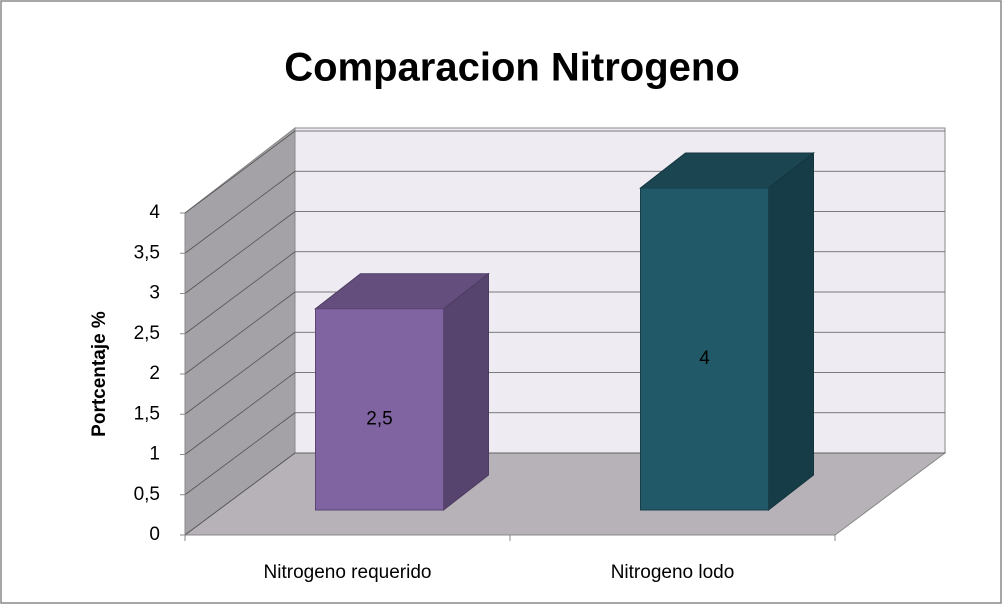  What do you see at coordinates (154, 373) in the screenshot?
I see `y-tick-label: 2` at bounding box center [154, 373].